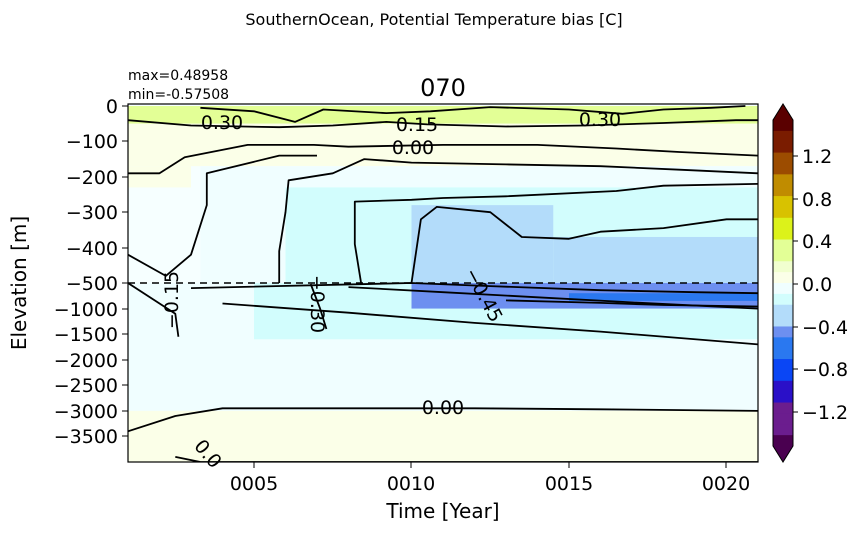 The width and height of the screenshot is (867, 533). I want to click on y-tick-label: −1500, so click(86, 335).